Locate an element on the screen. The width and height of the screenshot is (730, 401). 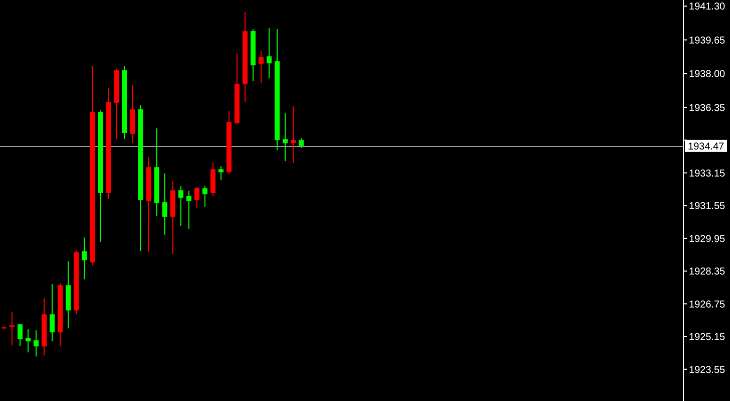
y-tick-label: 1926.75 is located at coordinates (707, 304).